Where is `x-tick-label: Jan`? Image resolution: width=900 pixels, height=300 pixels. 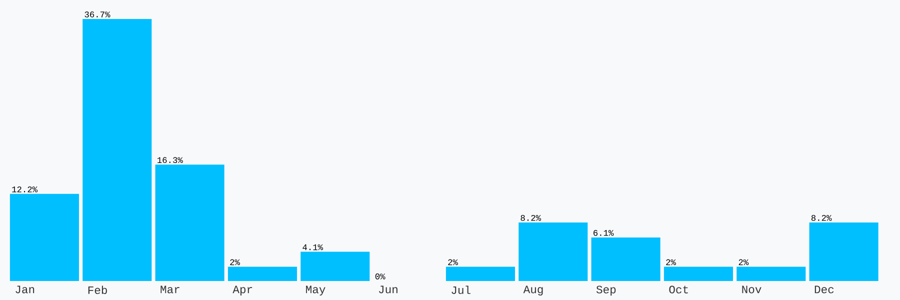
x-tick-label: Jan is located at coordinates (25, 290).